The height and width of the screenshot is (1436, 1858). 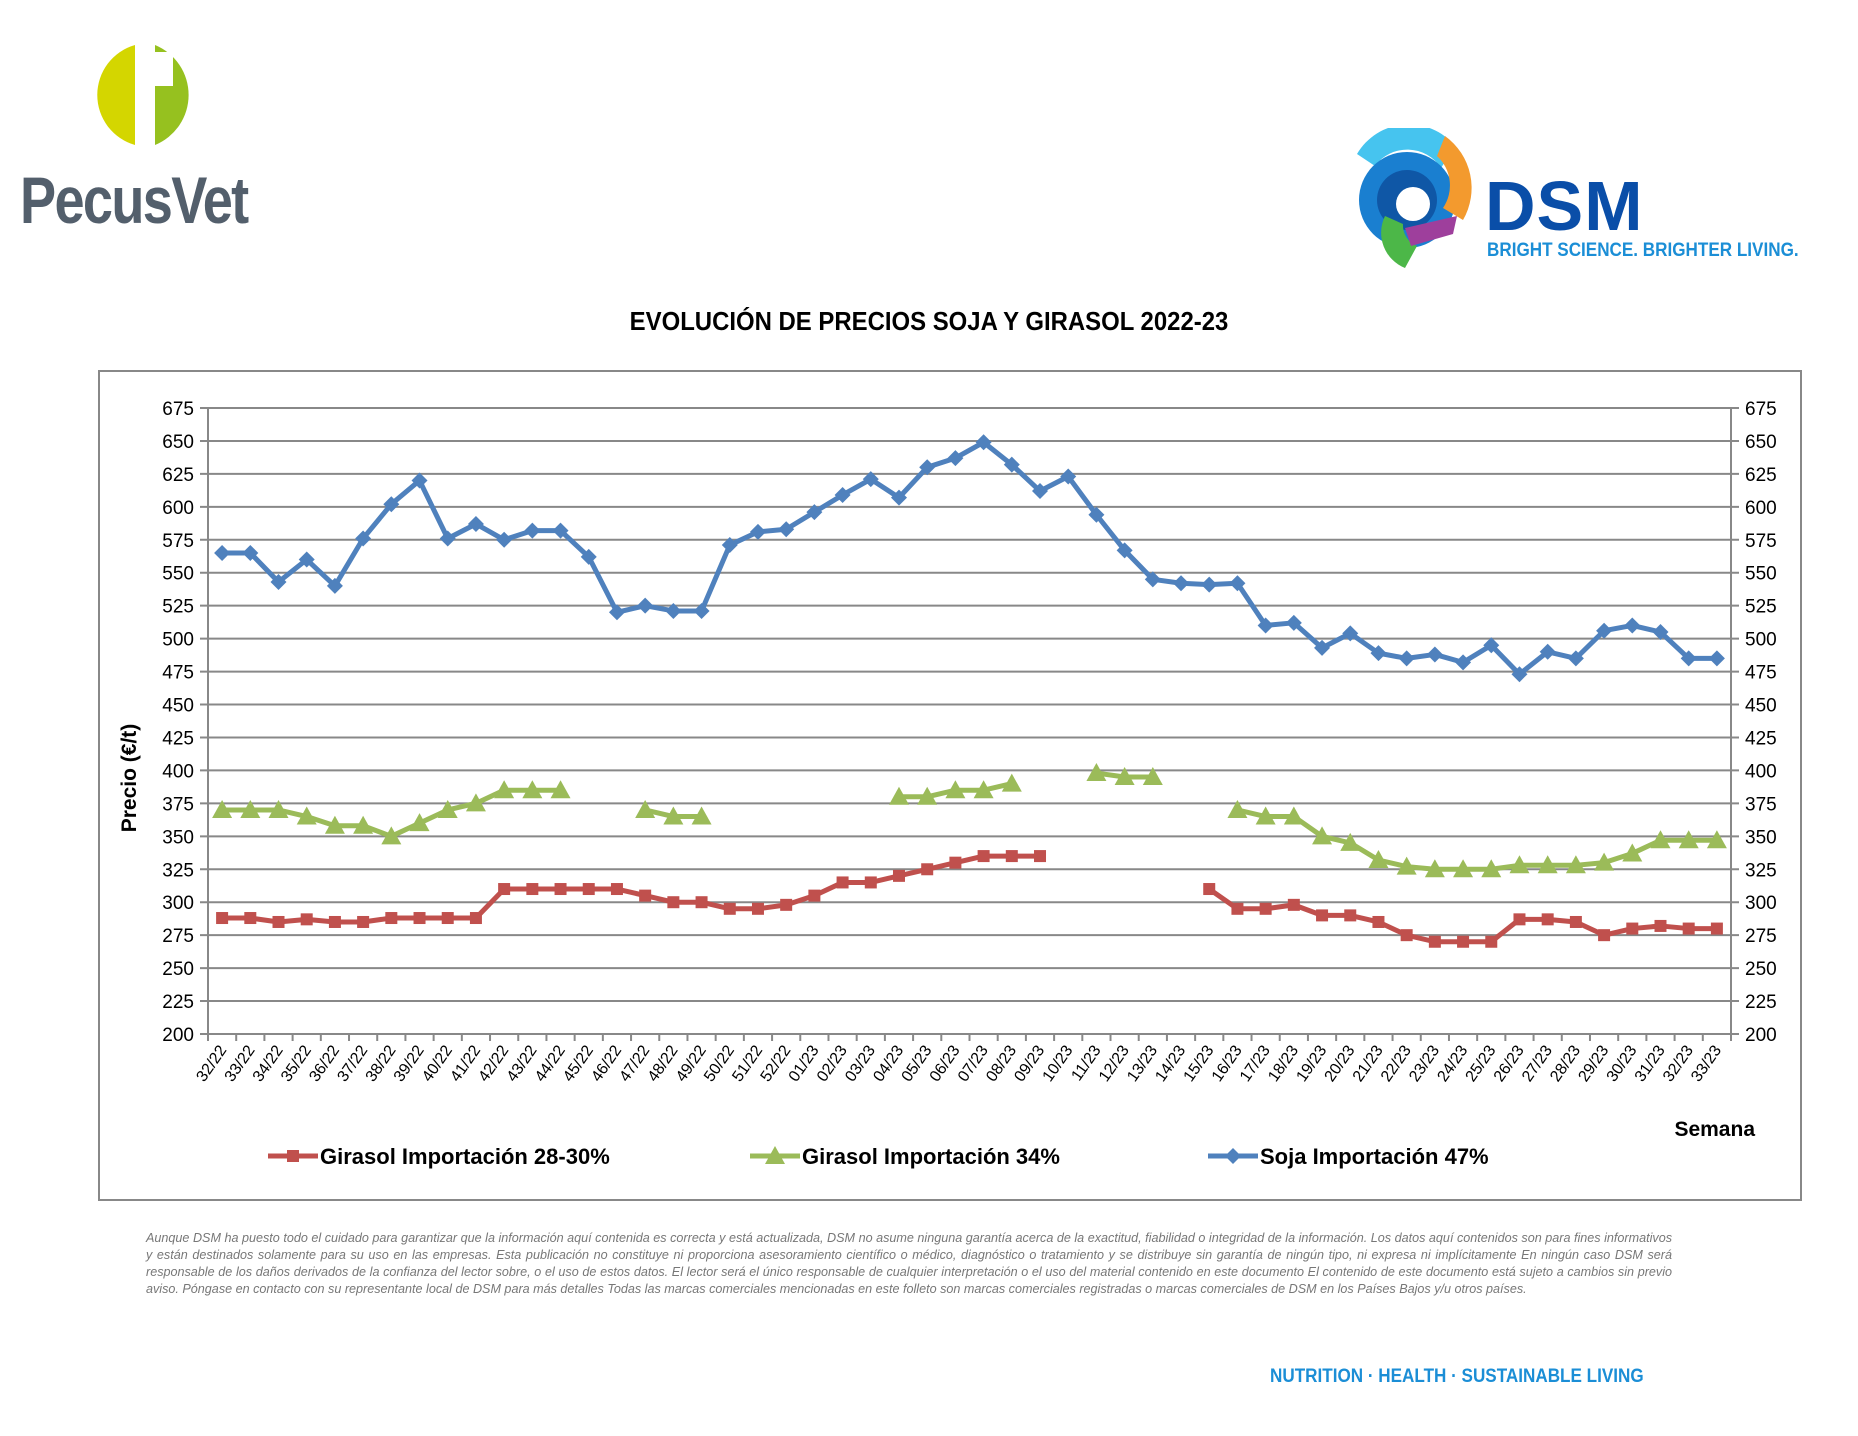 I want to click on y-tick-label-right: 375, so click(x=1761, y=804).